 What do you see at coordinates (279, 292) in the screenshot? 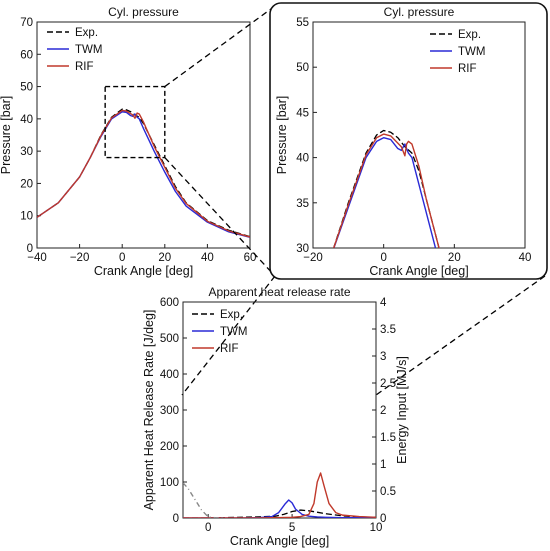
I see `chart-title: Apparent heat release rate` at bounding box center [279, 292].